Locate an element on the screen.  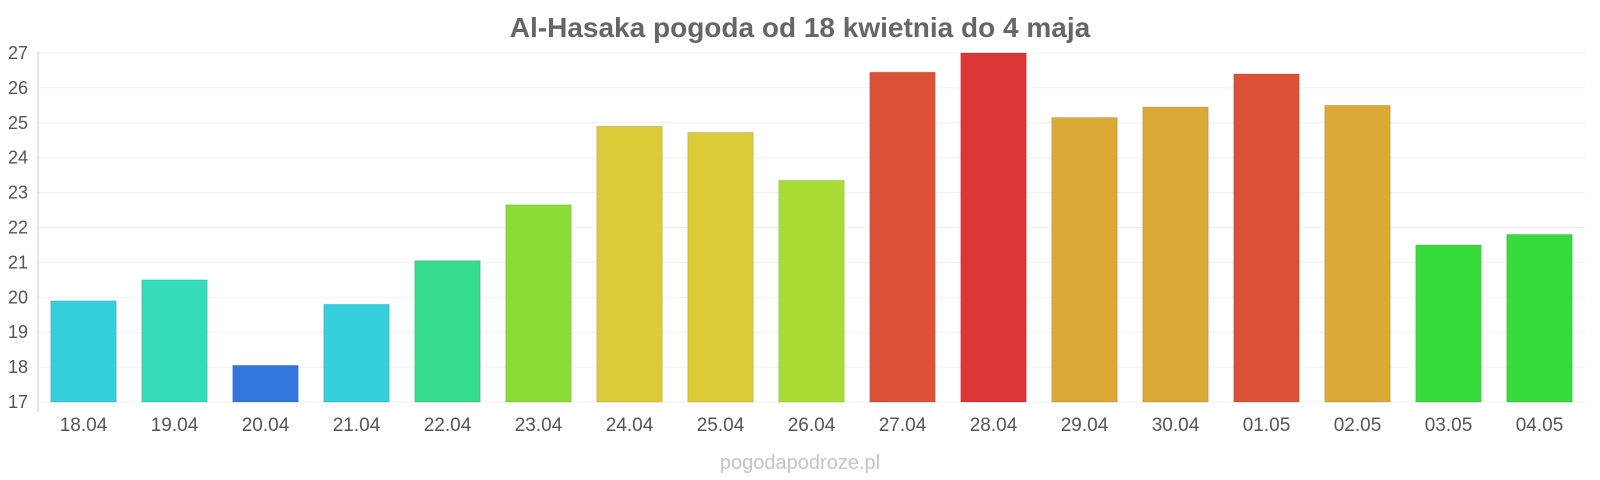
y-tick-label: 18 is located at coordinates (18, 367).